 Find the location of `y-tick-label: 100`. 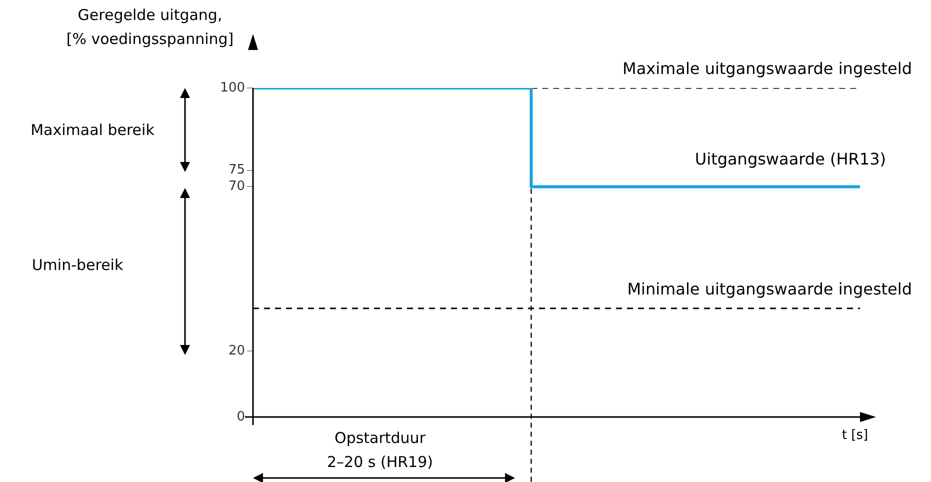

y-tick-label: 100 is located at coordinates (232, 88).